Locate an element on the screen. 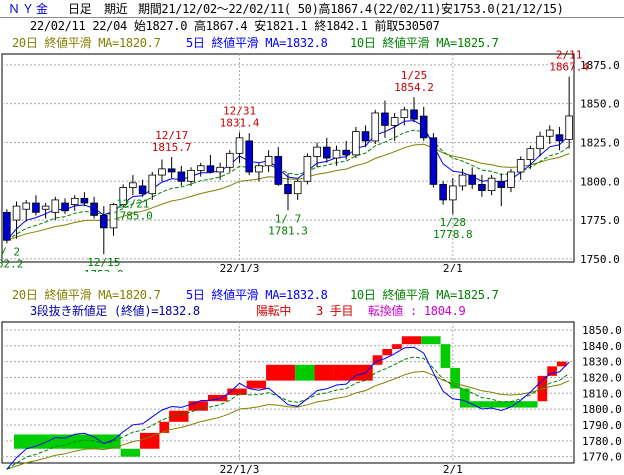  renko-y-tick-label: 1790.0 is located at coordinates (602, 425).